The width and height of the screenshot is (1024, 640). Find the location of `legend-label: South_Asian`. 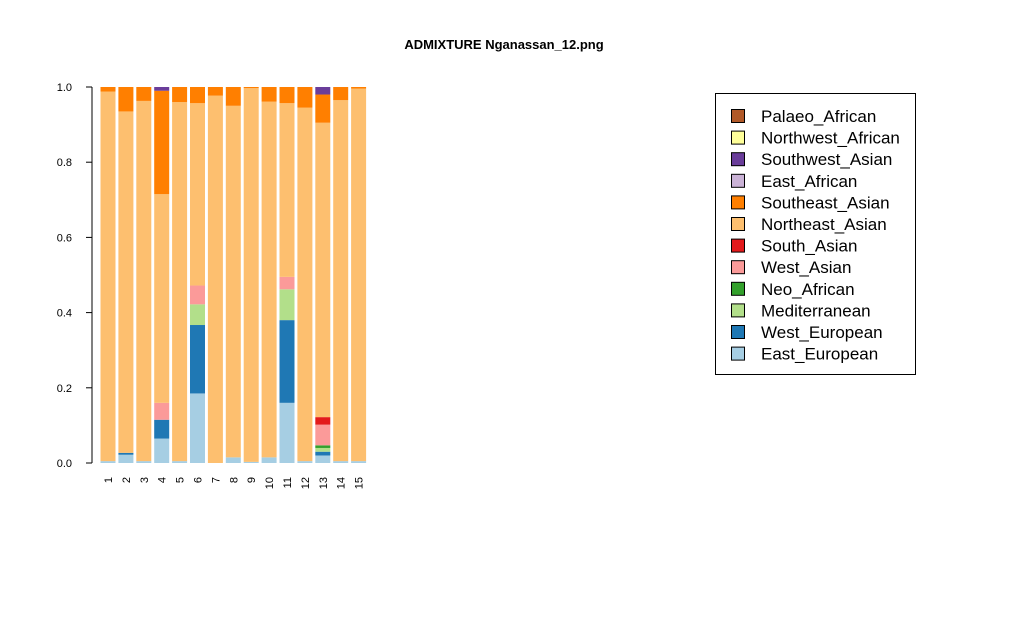

legend-label: South_Asian is located at coordinates (809, 246).